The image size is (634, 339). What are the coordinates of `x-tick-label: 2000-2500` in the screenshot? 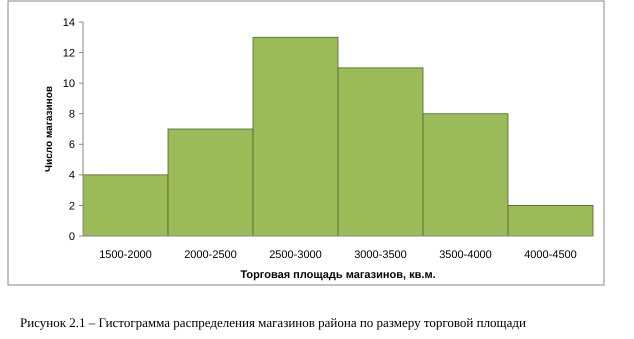 It's located at (210, 255).